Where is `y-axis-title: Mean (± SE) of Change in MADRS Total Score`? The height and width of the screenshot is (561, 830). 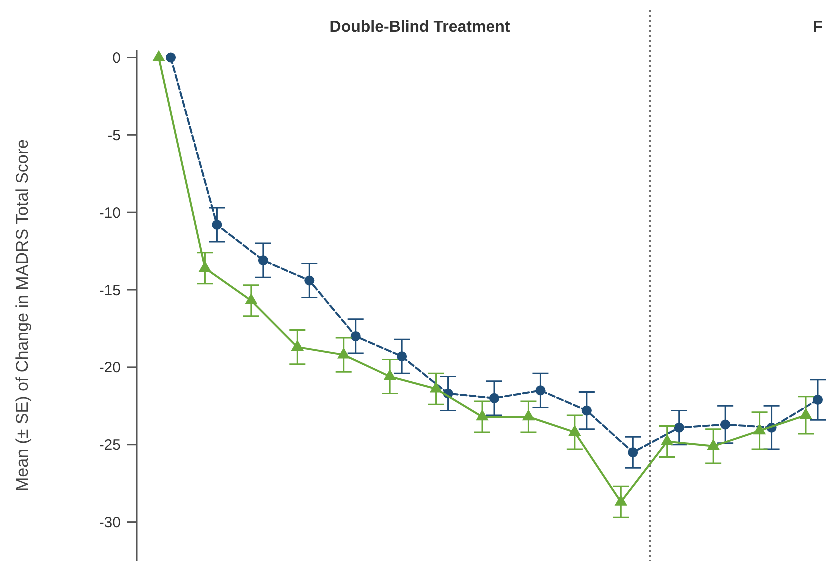
y-axis-title: Mean (± SE) of Change in MADRS Total Score is located at coordinates (22, 315).